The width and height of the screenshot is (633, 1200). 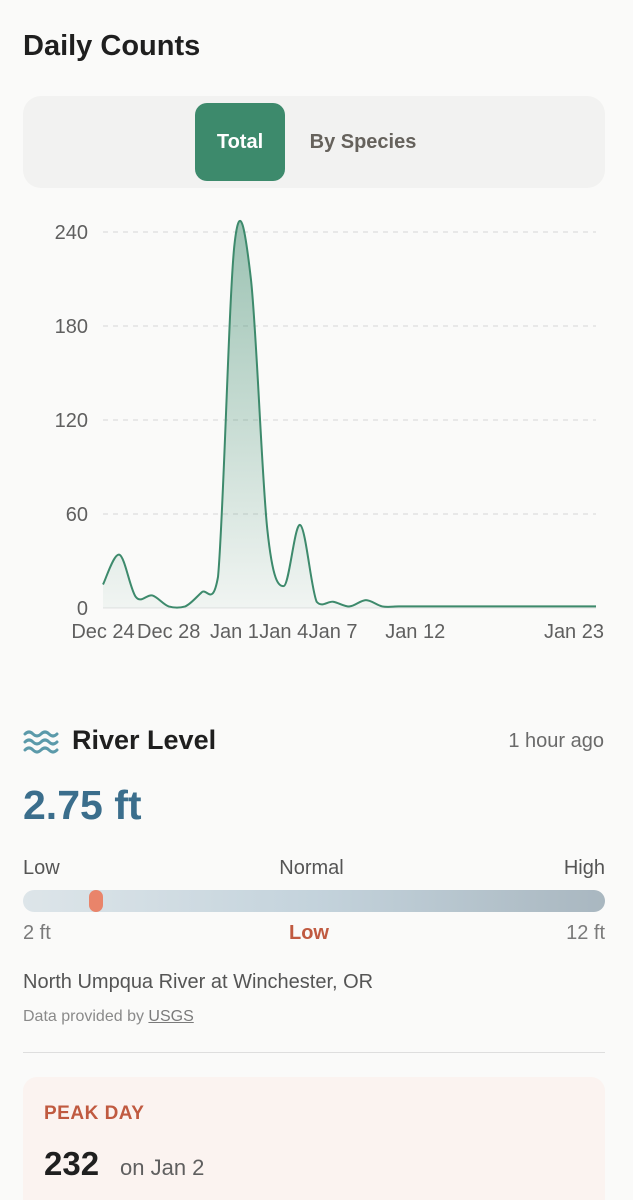 I want to click on x-tick-label: Jan 1, so click(x=234, y=632).